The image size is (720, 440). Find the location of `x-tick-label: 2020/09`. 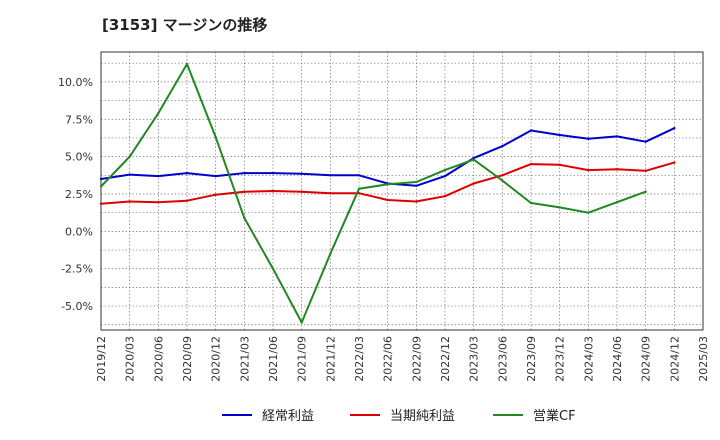

x-tick-label: 2020/09 is located at coordinates (187, 359).